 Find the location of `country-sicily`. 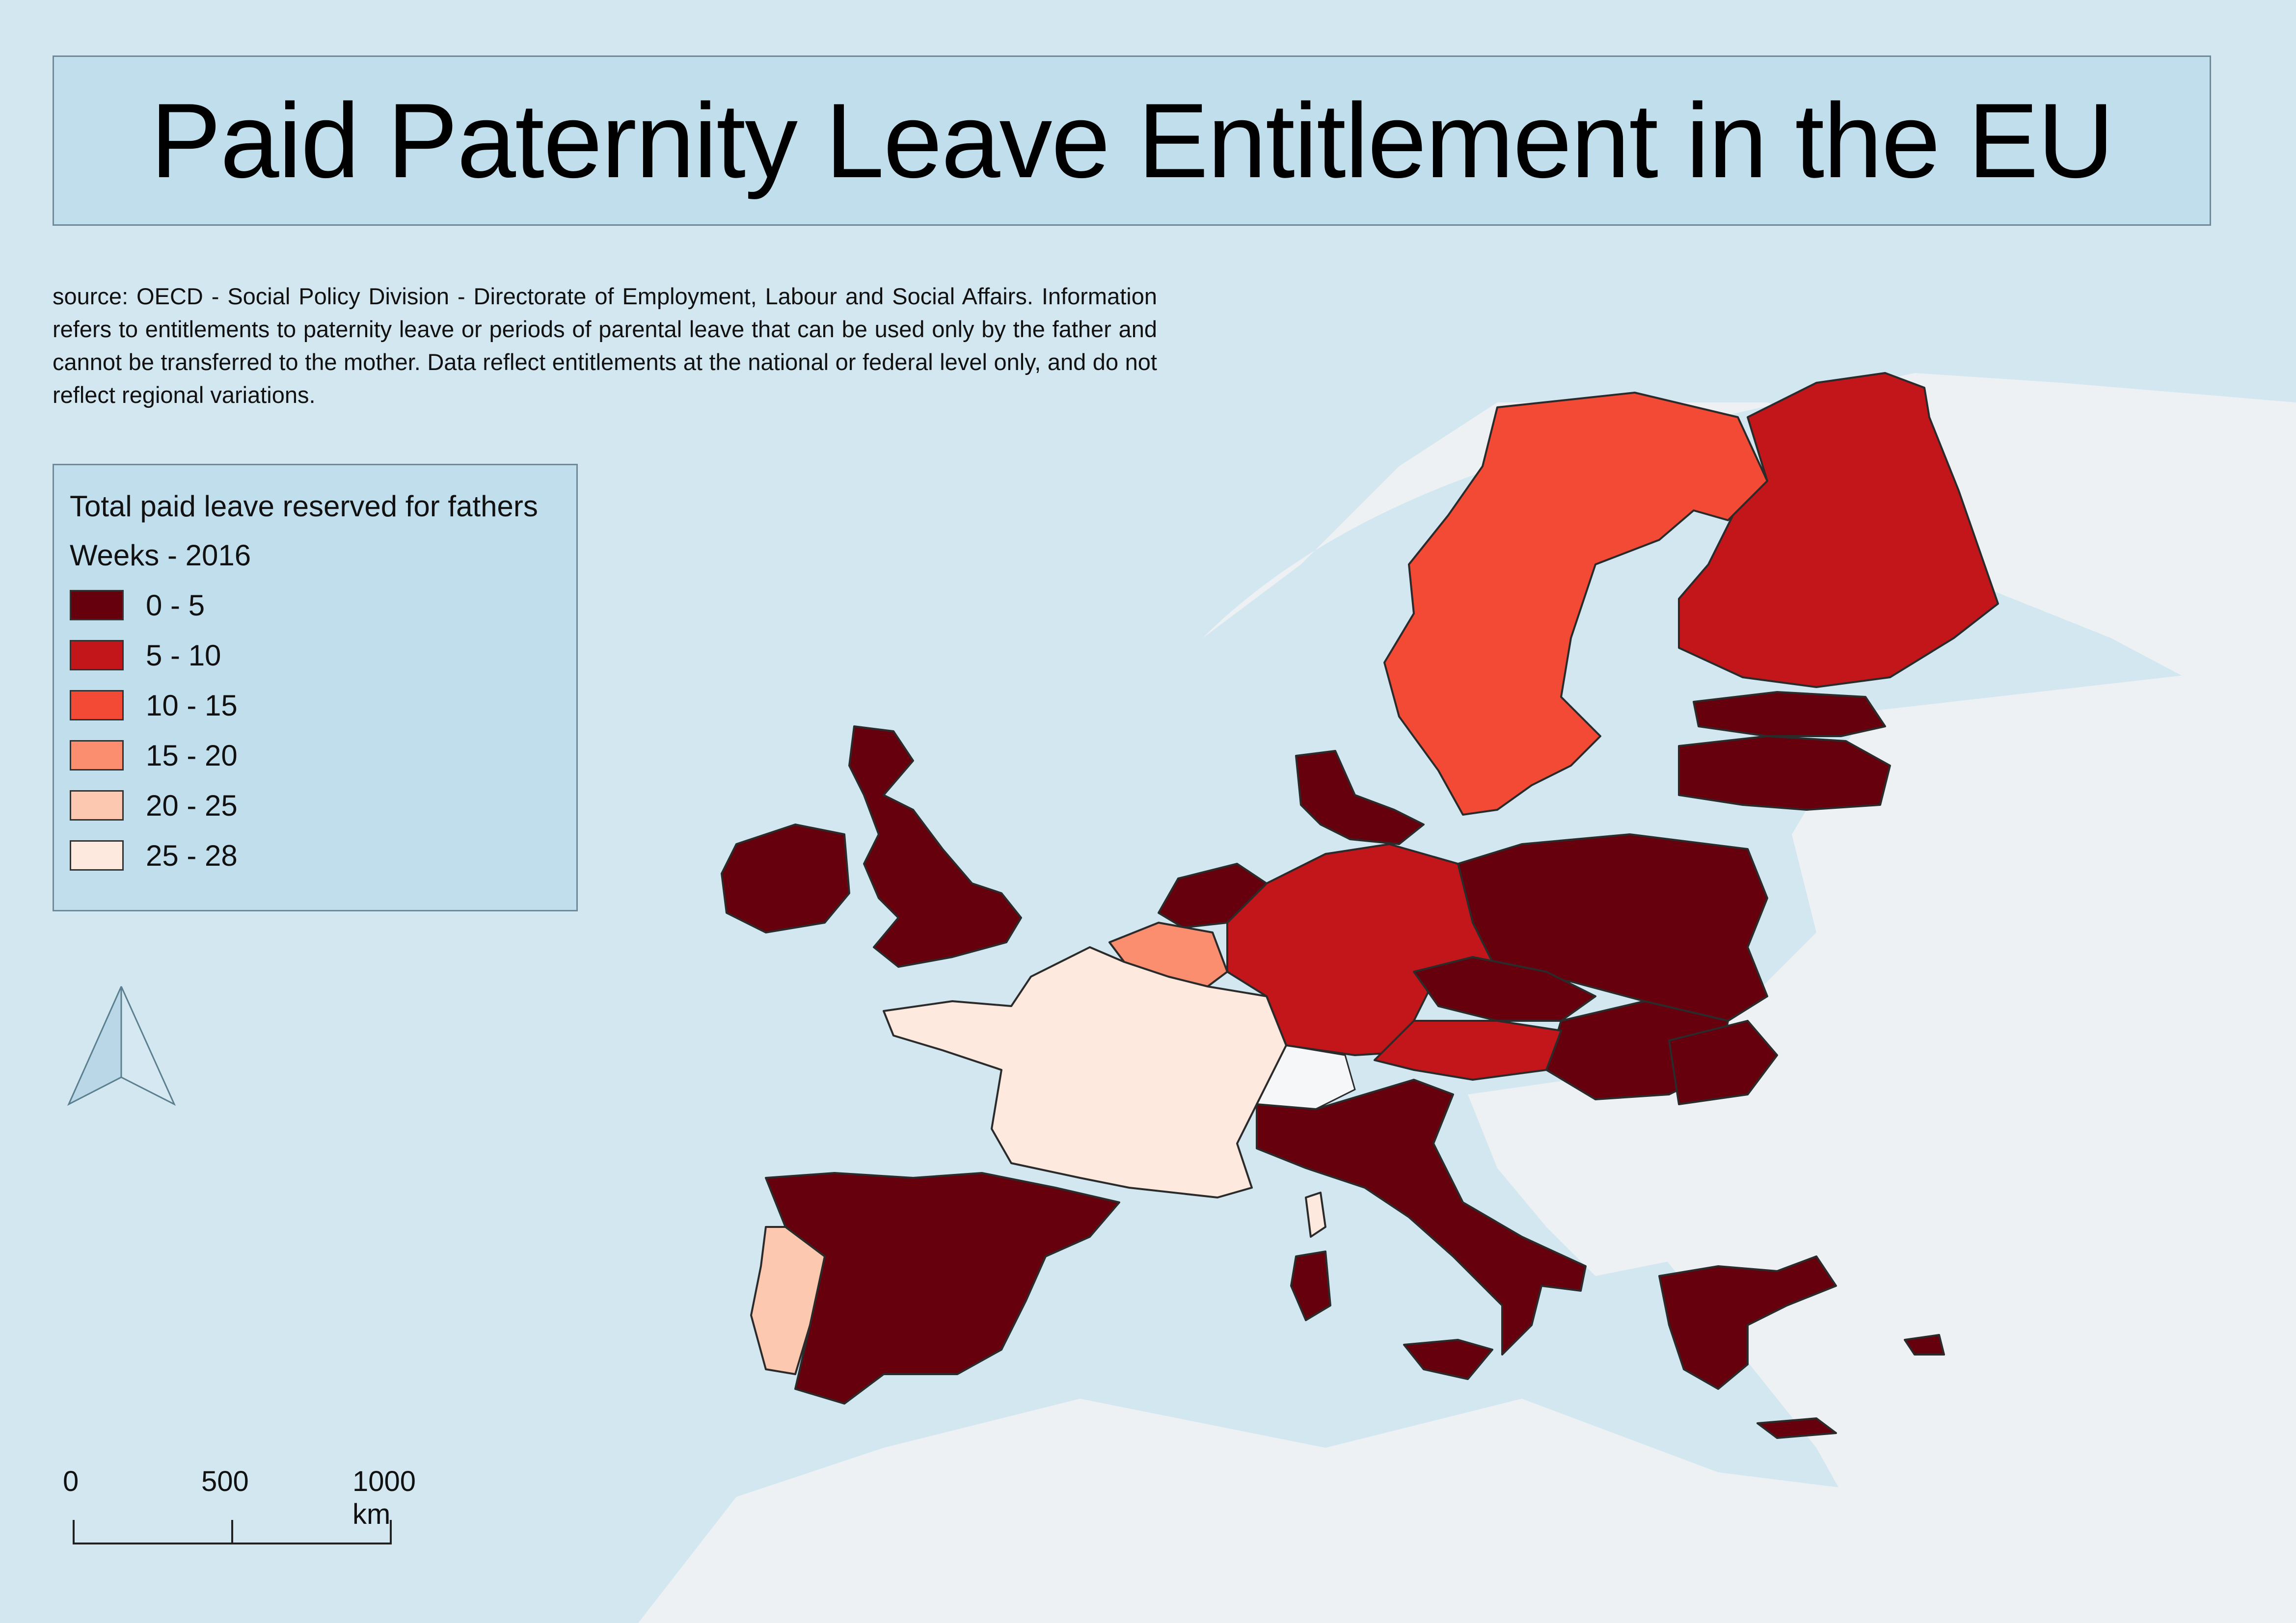

country-sicily is located at coordinates (1448, 1359).